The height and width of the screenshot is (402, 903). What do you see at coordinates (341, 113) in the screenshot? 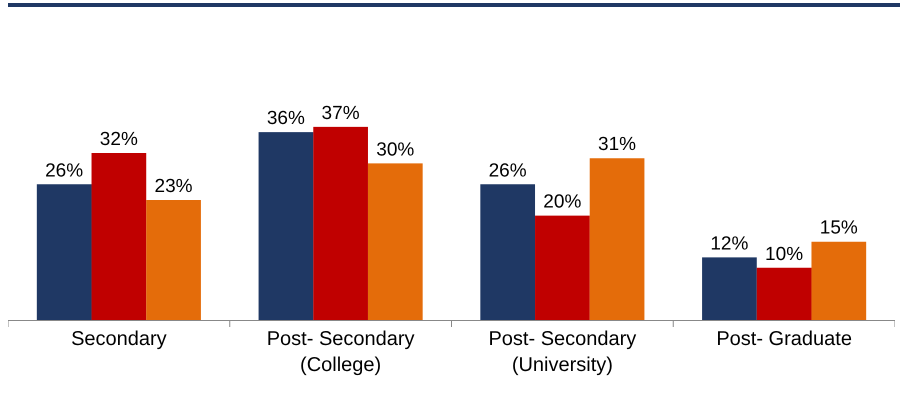
I see `data-label: 37%` at bounding box center [341, 113].